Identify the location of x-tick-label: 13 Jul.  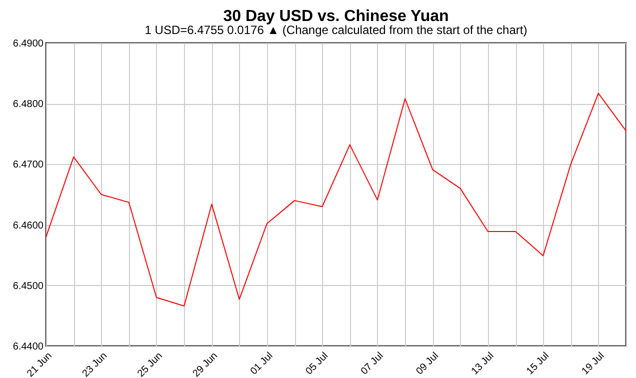
(483, 364).